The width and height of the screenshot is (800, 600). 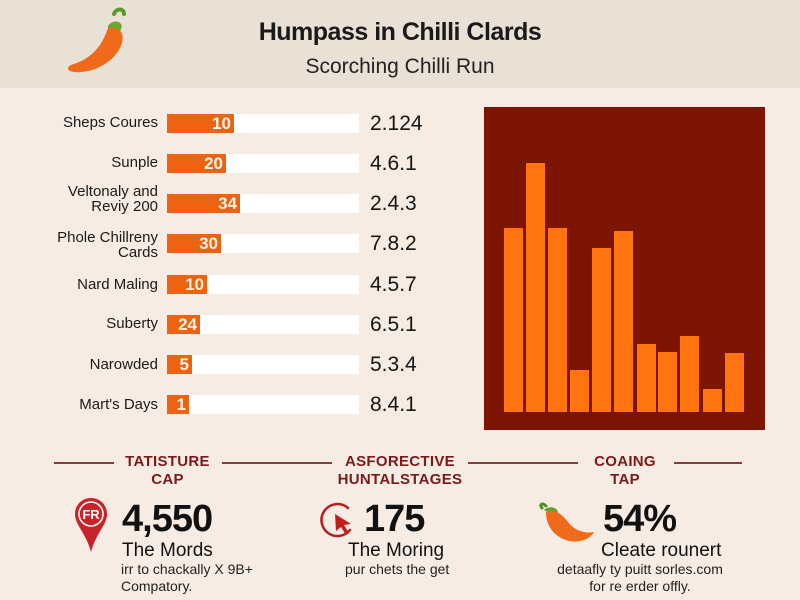 What do you see at coordinates (263, 243) in the screenshot?
I see `bar-track: 30` at bounding box center [263, 243].